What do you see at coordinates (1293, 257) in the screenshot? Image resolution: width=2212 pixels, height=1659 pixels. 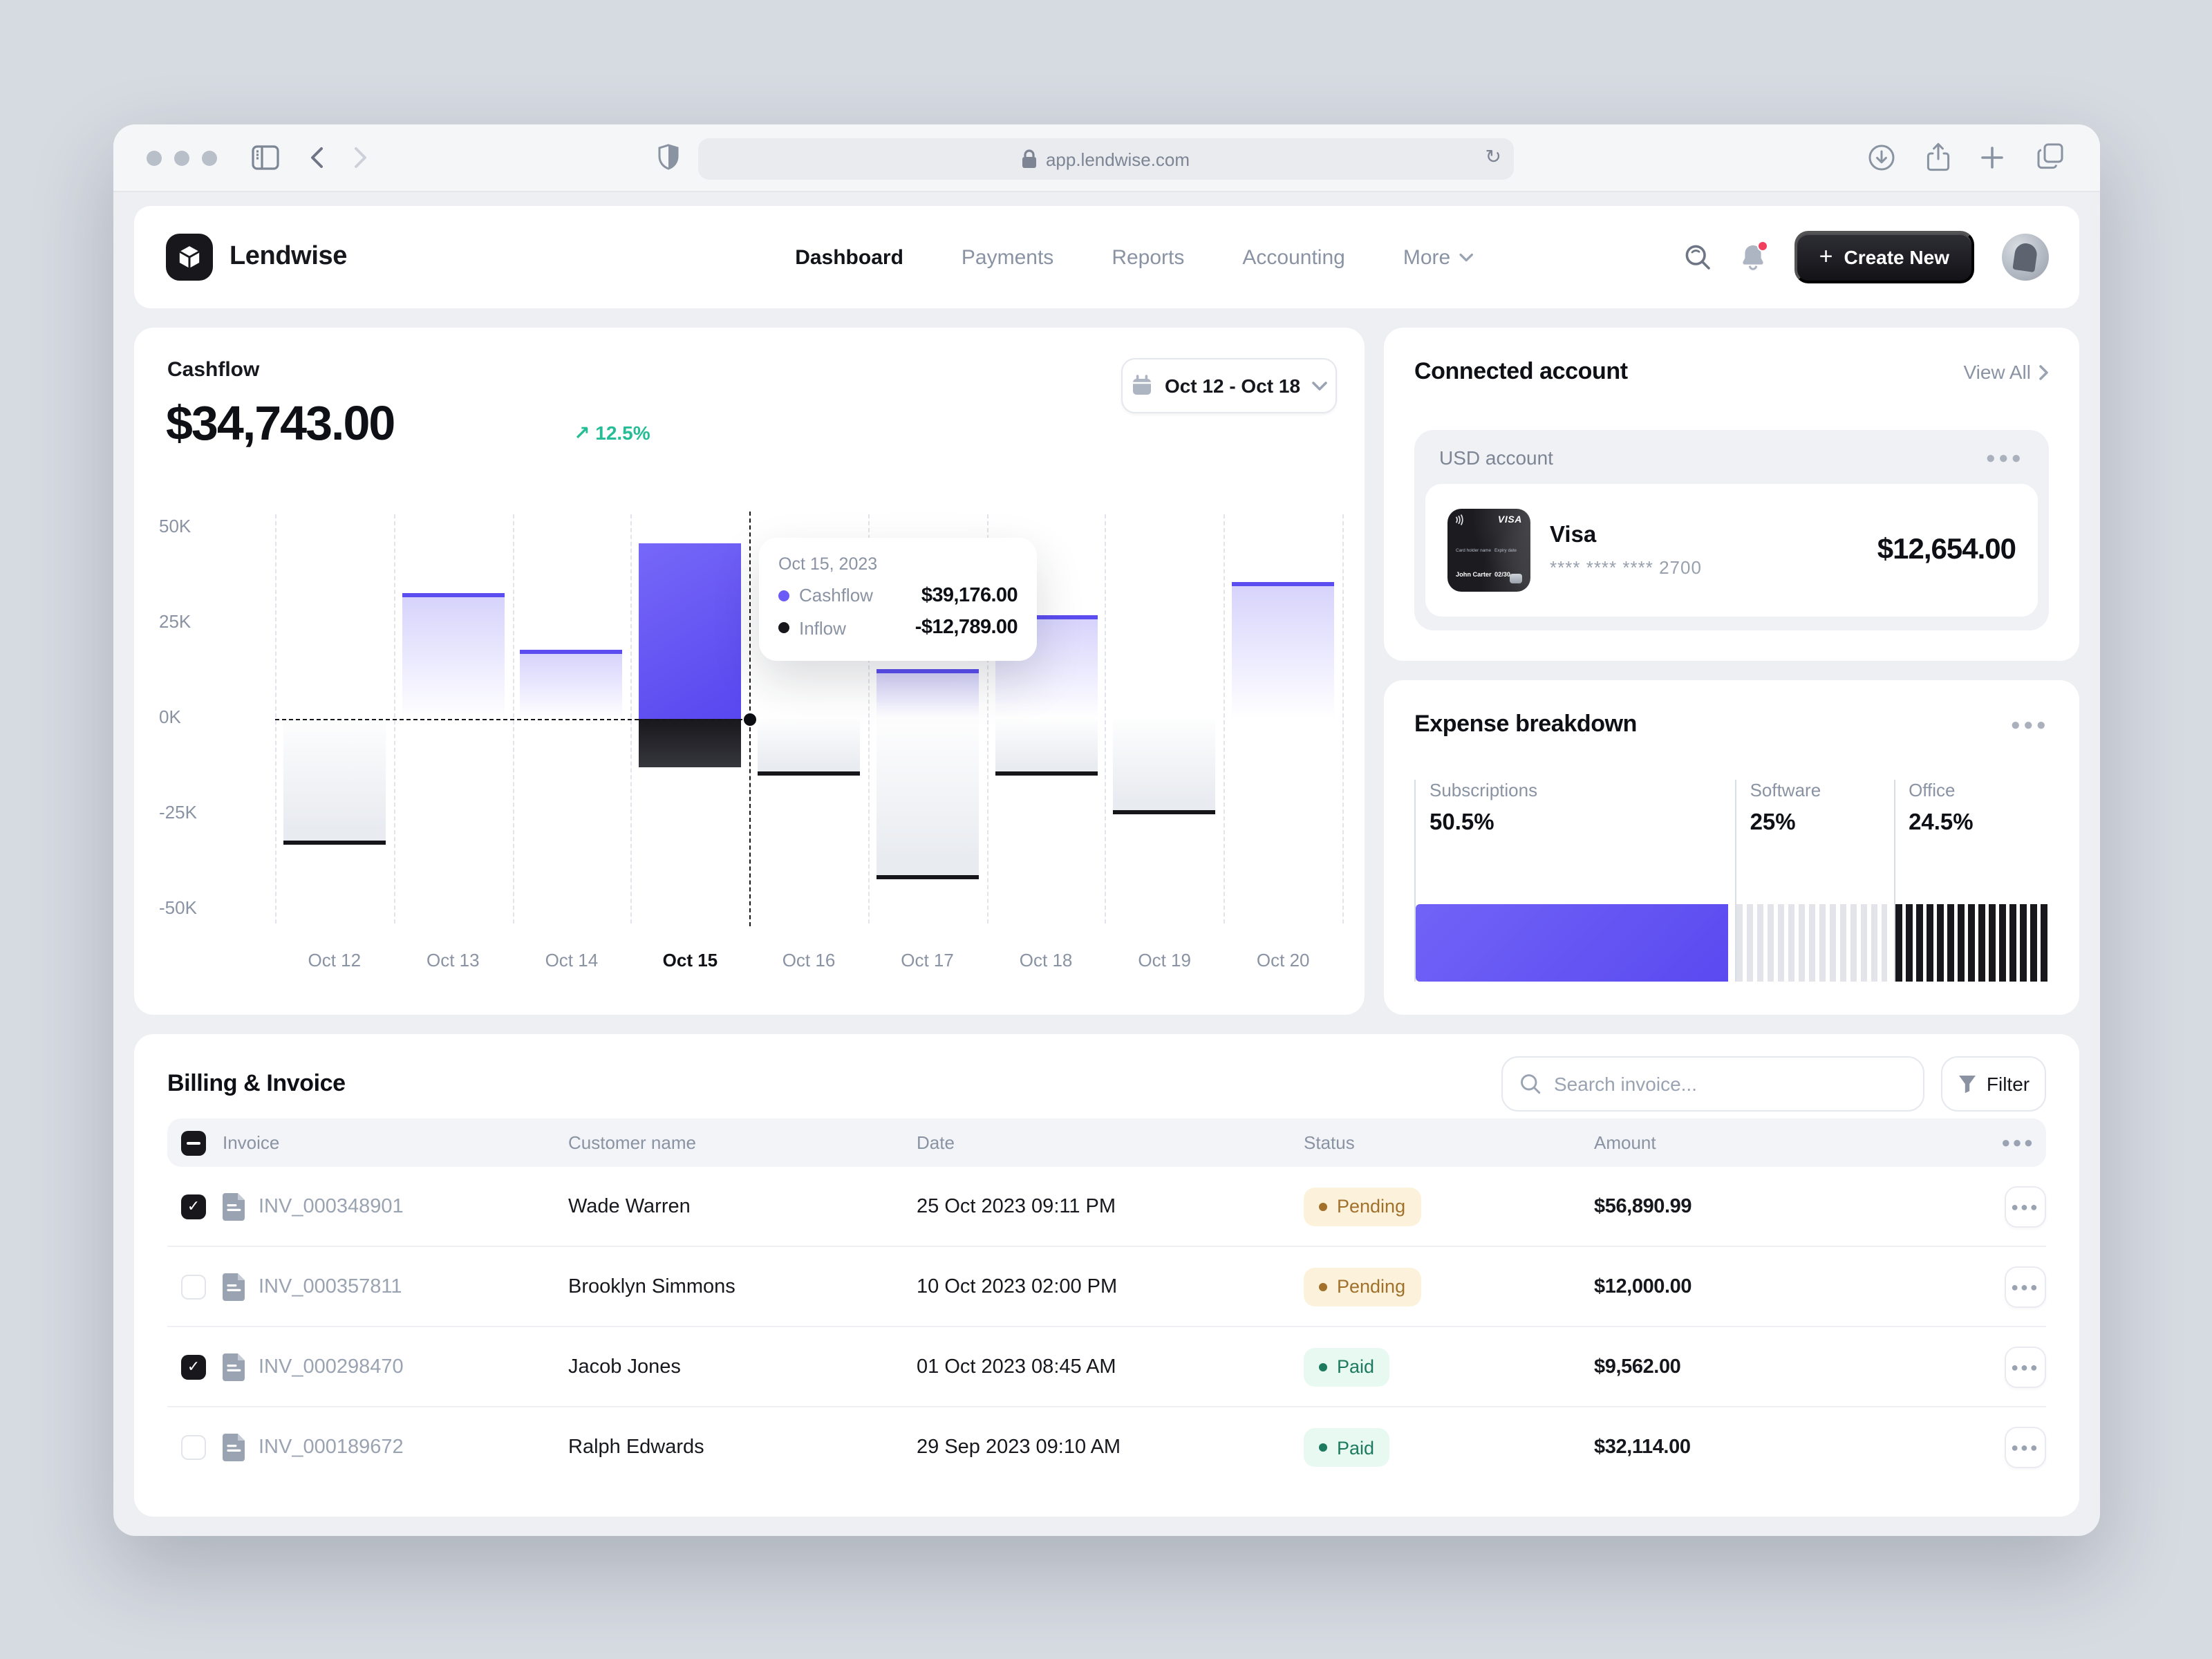 I see `nav-item-accounting: Accounting` at bounding box center [1293, 257].